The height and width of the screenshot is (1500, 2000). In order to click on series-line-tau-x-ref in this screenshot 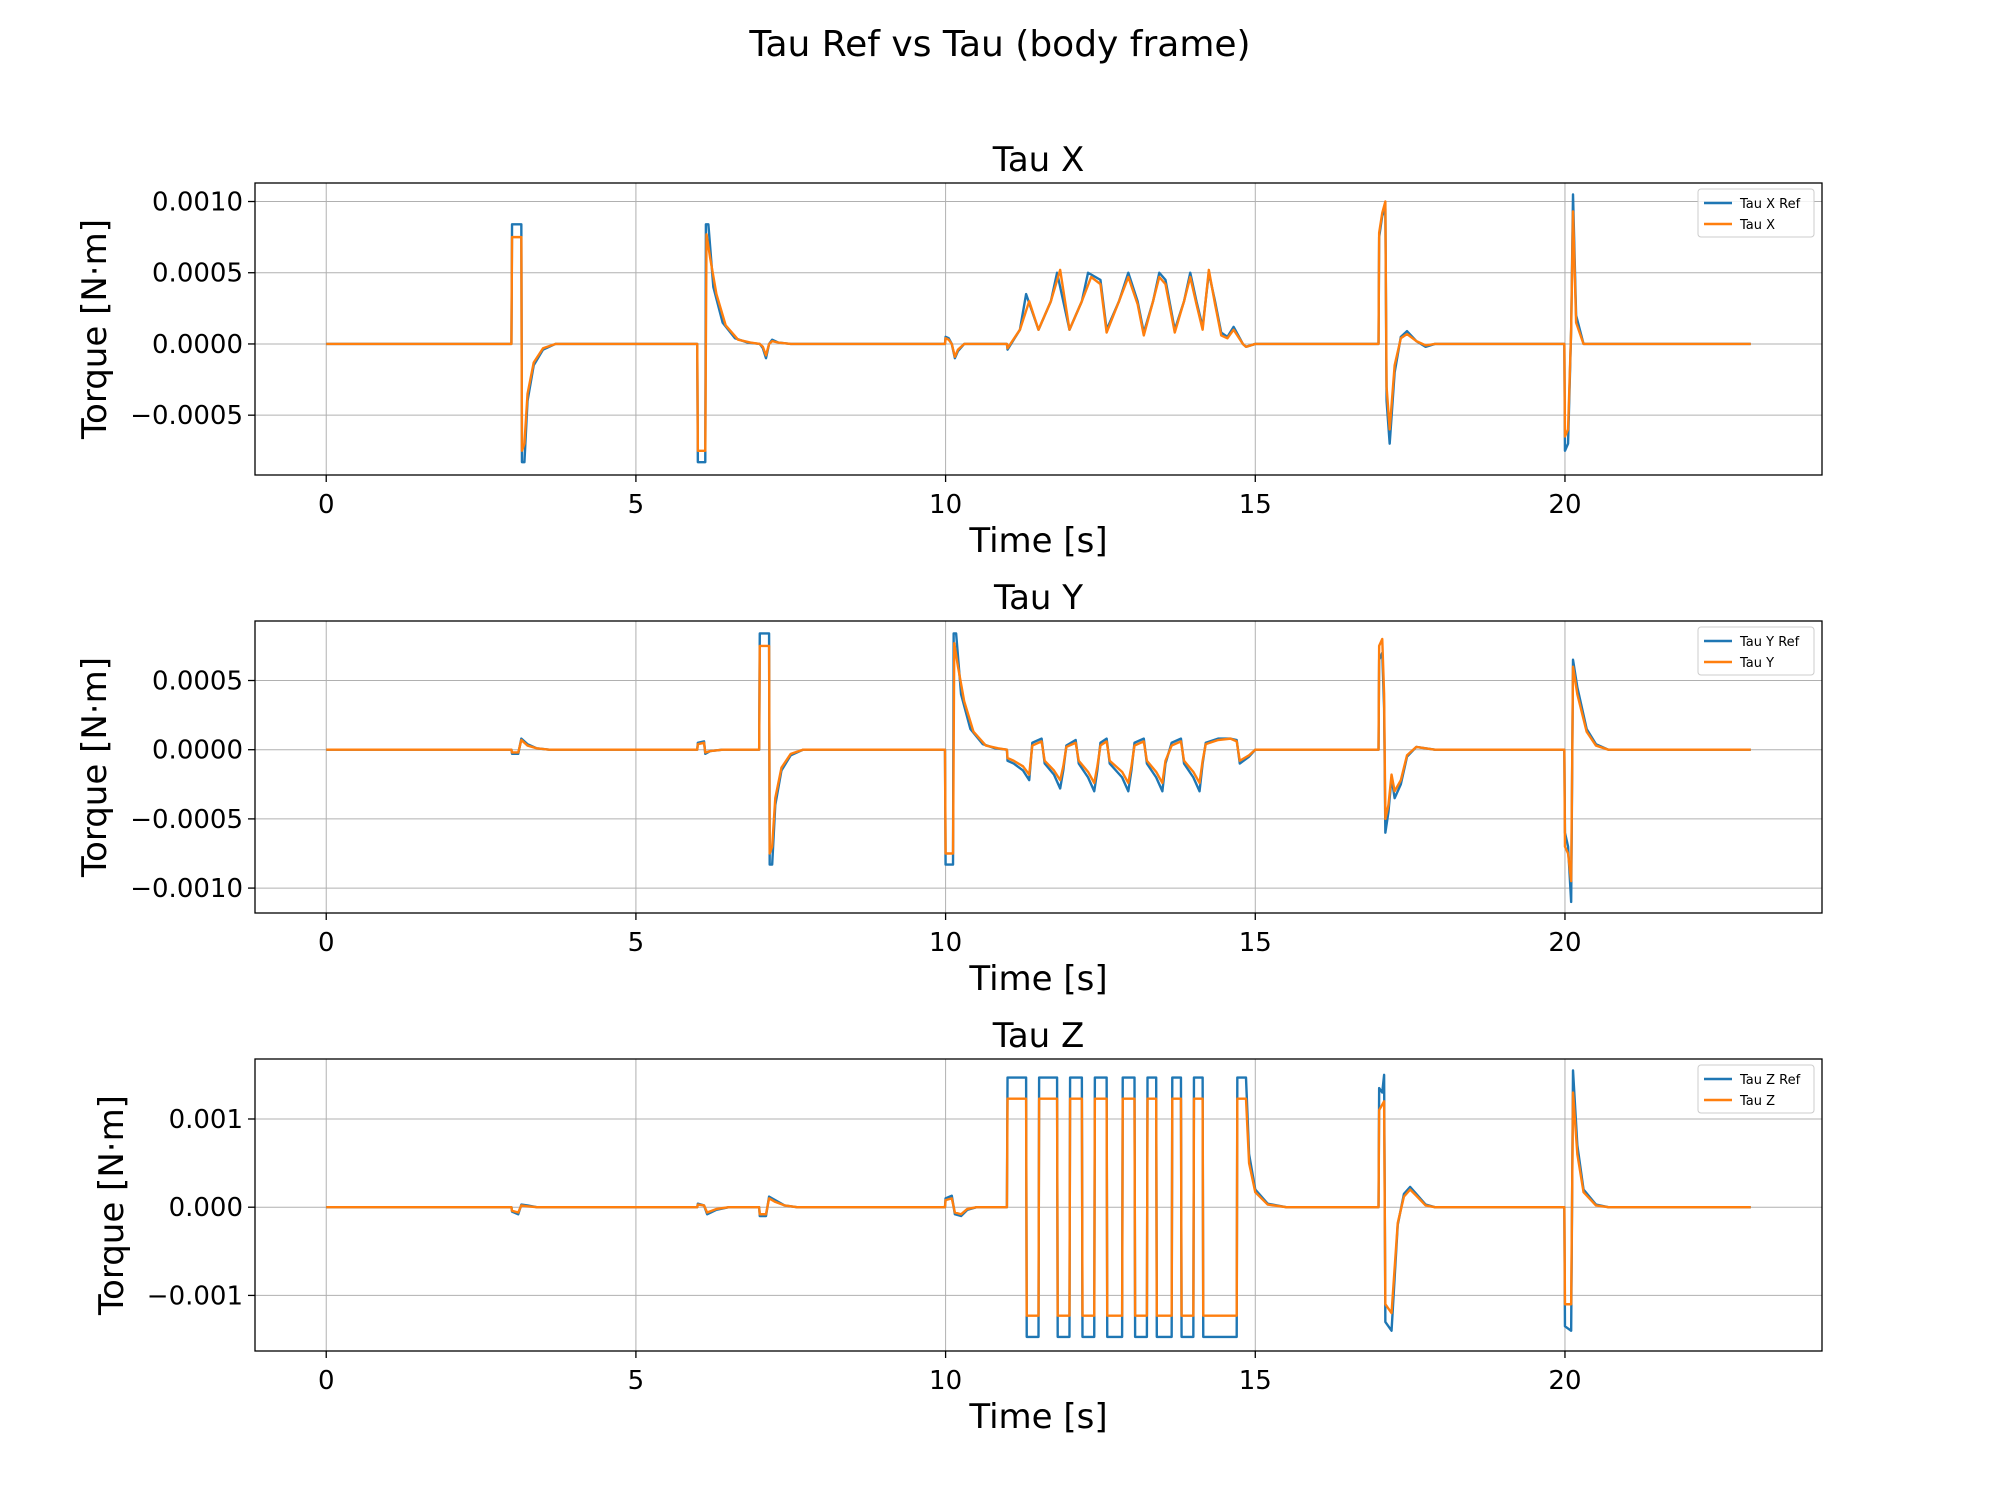, I will do `click(1038, 328)`.